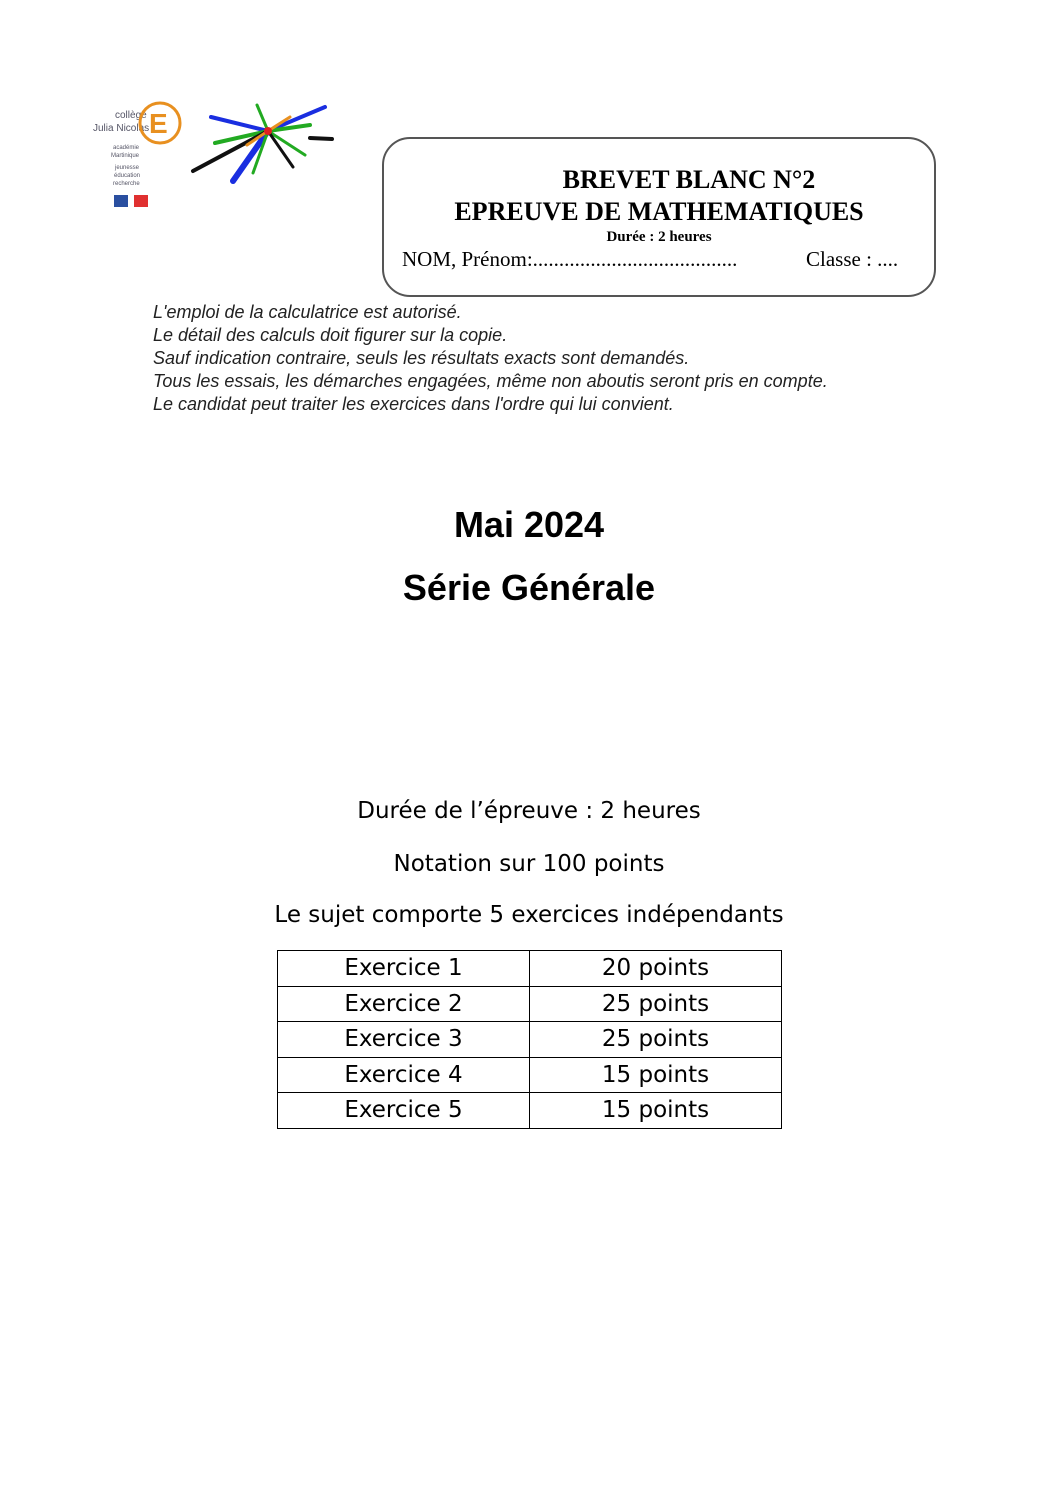 The image size is (1058, 1497). What do you see at coordinates (659, 211) in the screenshot?
I see `exam-subject: EPREUVE DE MATHEMATIQUES` at bounding box center [659, 211].